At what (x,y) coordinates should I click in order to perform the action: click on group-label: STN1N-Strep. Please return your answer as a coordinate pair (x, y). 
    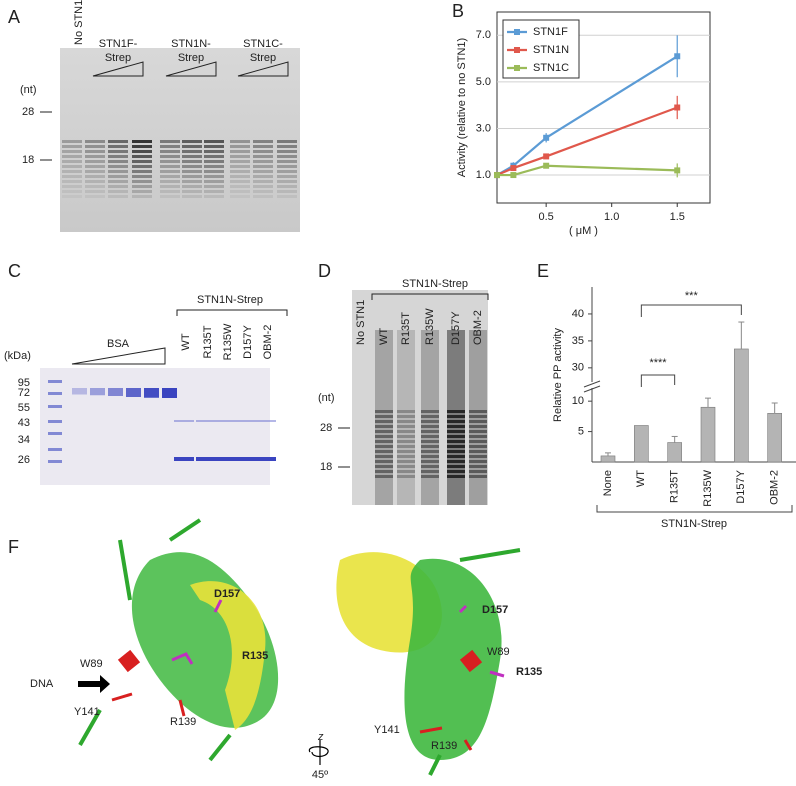
    Looking at the image, I should click on (694, 524).